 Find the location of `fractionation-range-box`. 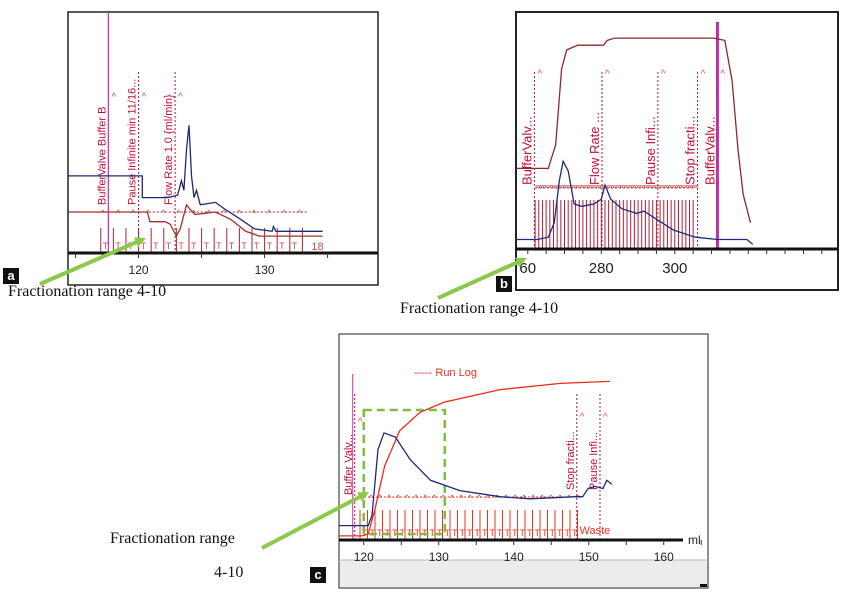

fractionation-range-box is located at coordinates (404, 472).